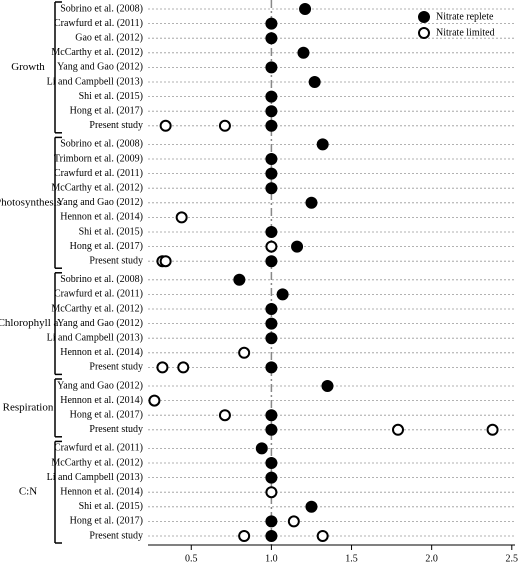 The width and height of the screenshot is (520, 572). What do you see at coordinates (271, 558) in the screenshot?
I see `x-tick-label: 1.0` at bounding box center [271, 558].